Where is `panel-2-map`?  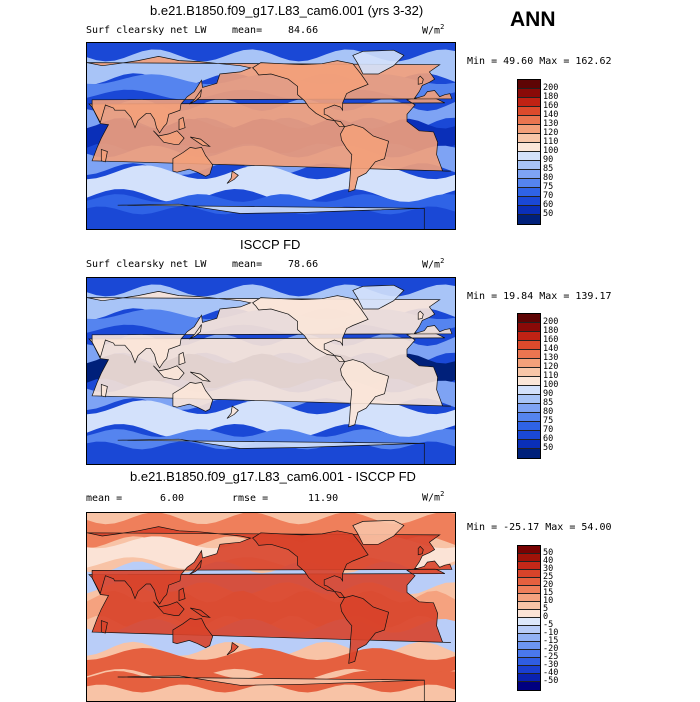
panel-2-map is located at coordinates (271, 371).